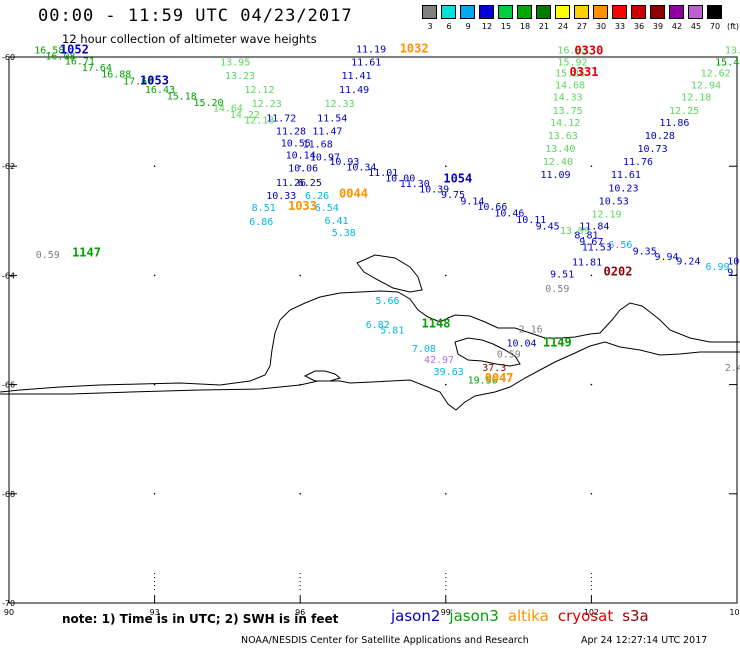 The height and width of the screenshot is (650, 740). What do you see at coordinates (353, 193) in the screenshot?
I see `pass-time-label: 0044` at bounding box center [353, 193].